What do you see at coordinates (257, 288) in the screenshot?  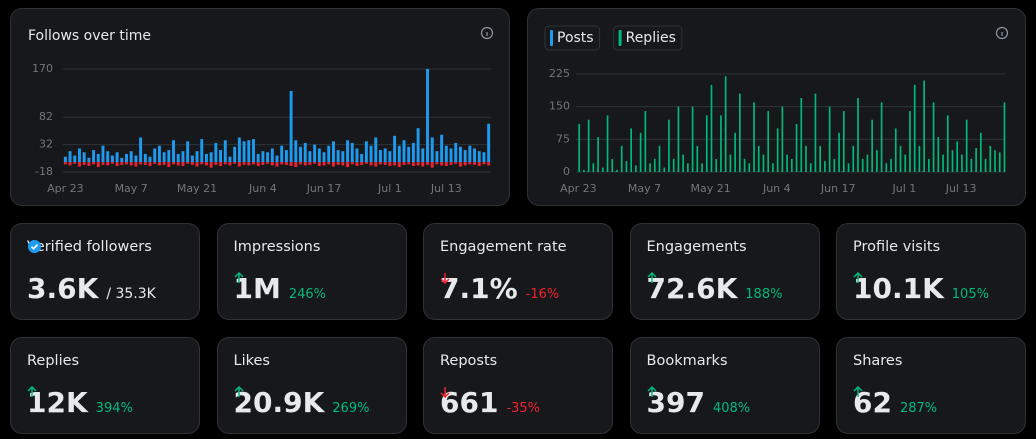 I see `card-value: 1M` at bounding box center [257, 288].